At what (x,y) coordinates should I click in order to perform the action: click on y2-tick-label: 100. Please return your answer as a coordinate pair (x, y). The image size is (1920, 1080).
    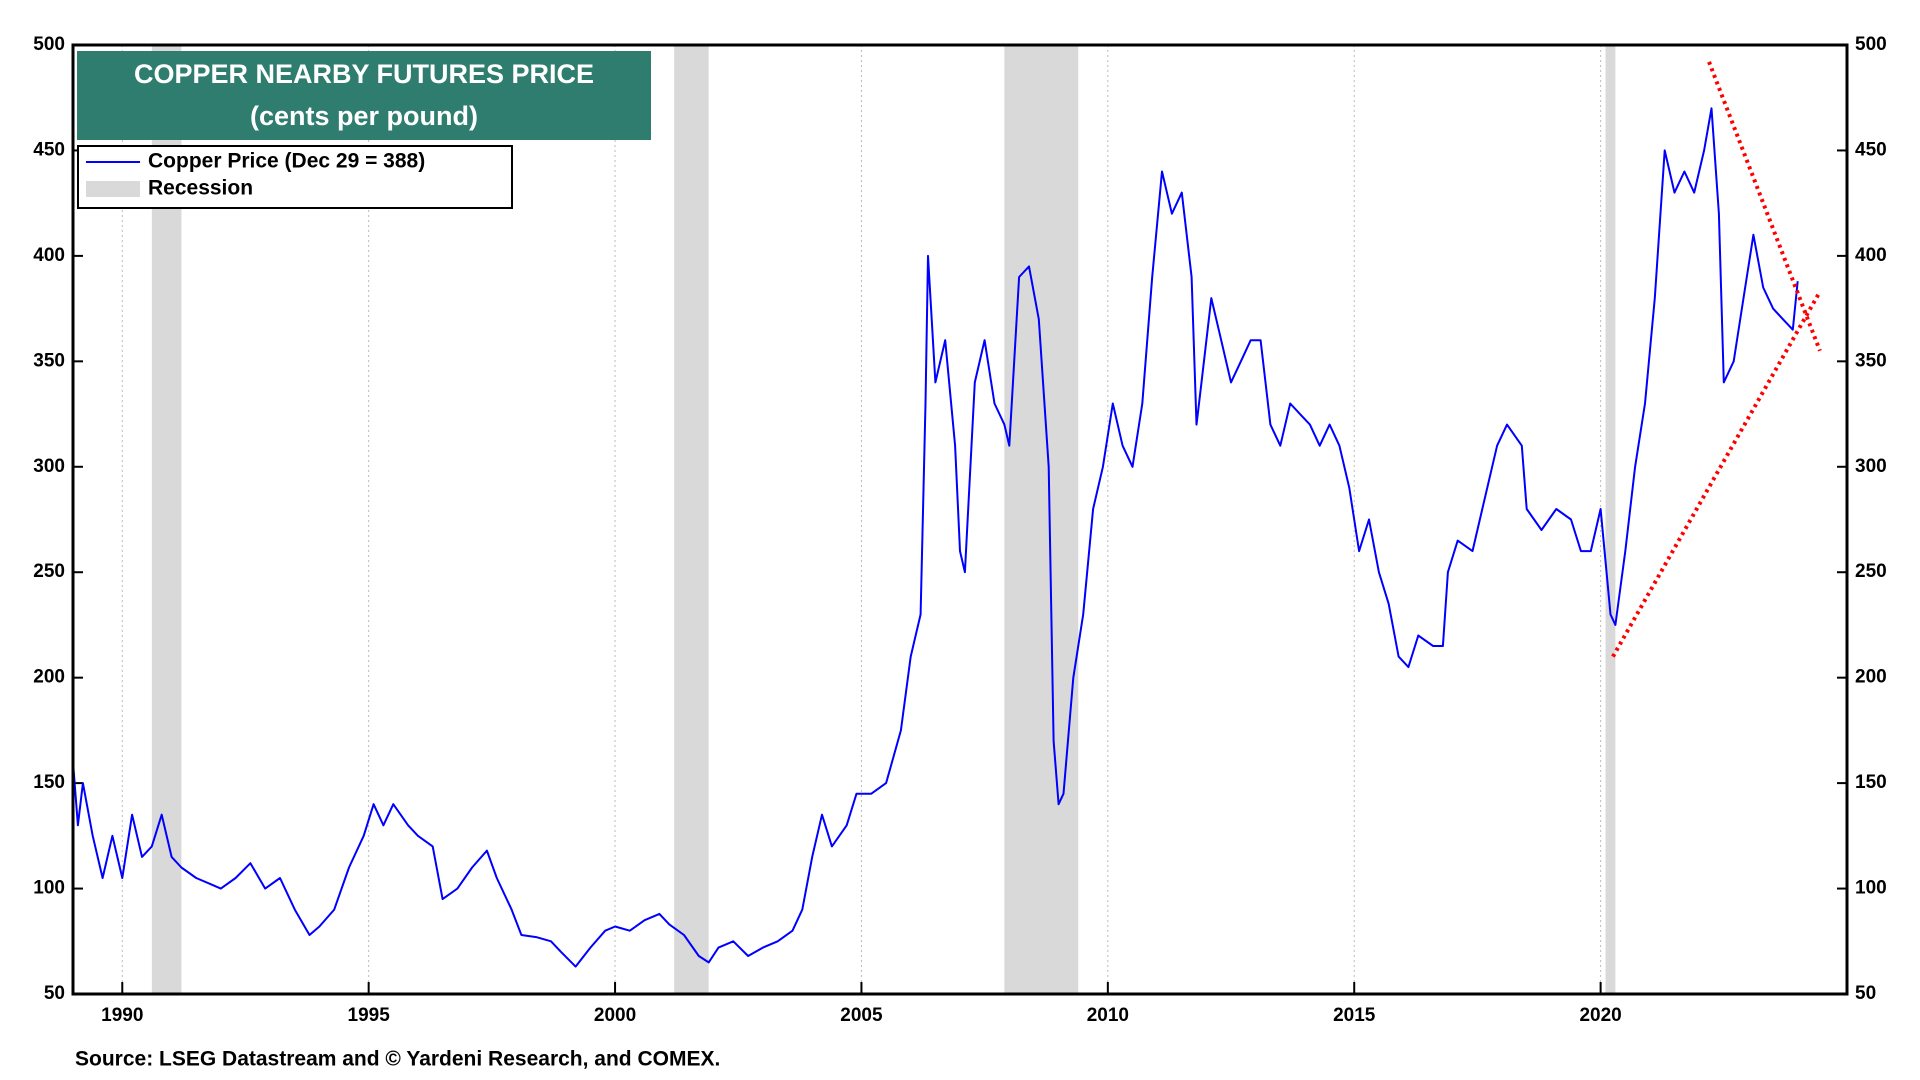
    Looking at the image, I should click on (1871, 888).